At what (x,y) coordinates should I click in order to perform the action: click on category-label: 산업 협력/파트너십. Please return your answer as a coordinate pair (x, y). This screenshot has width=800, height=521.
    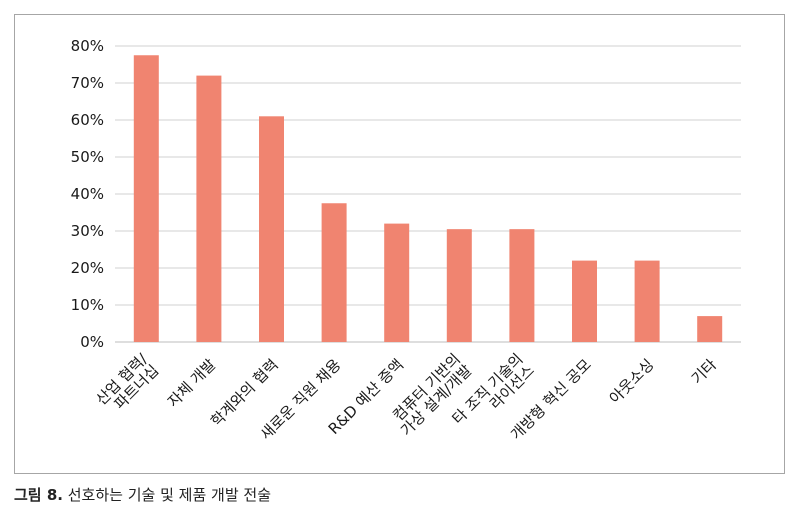
    Looking at the image, I should click on (127, 384).